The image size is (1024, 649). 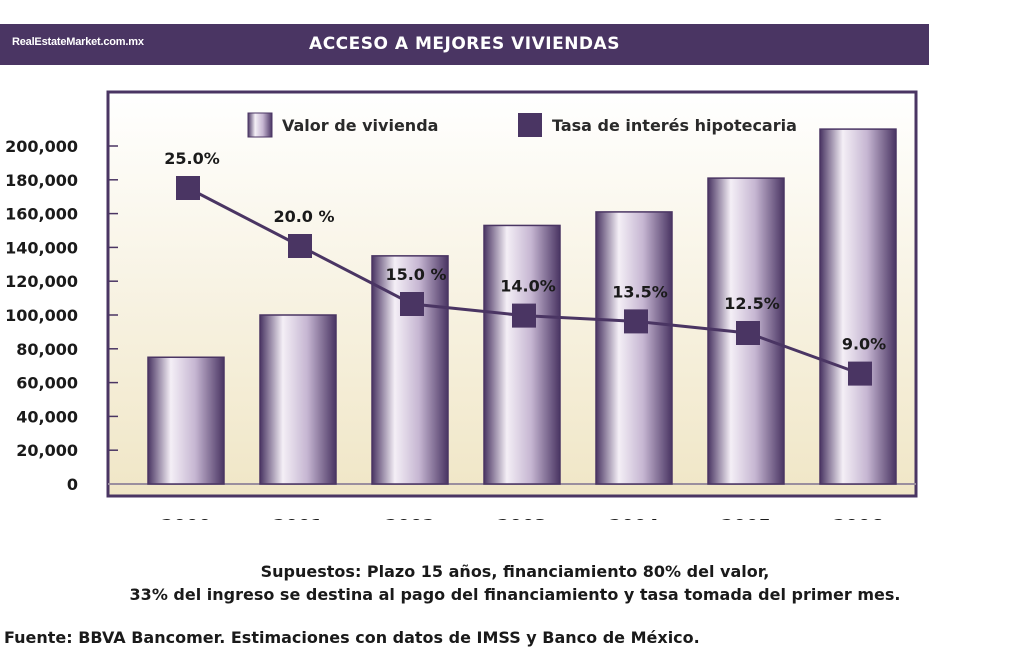 What do you see at coordinates (41, 315) in the screenshot?
I see `y-tick-label: 100,000` at bounding box center [41, 315].